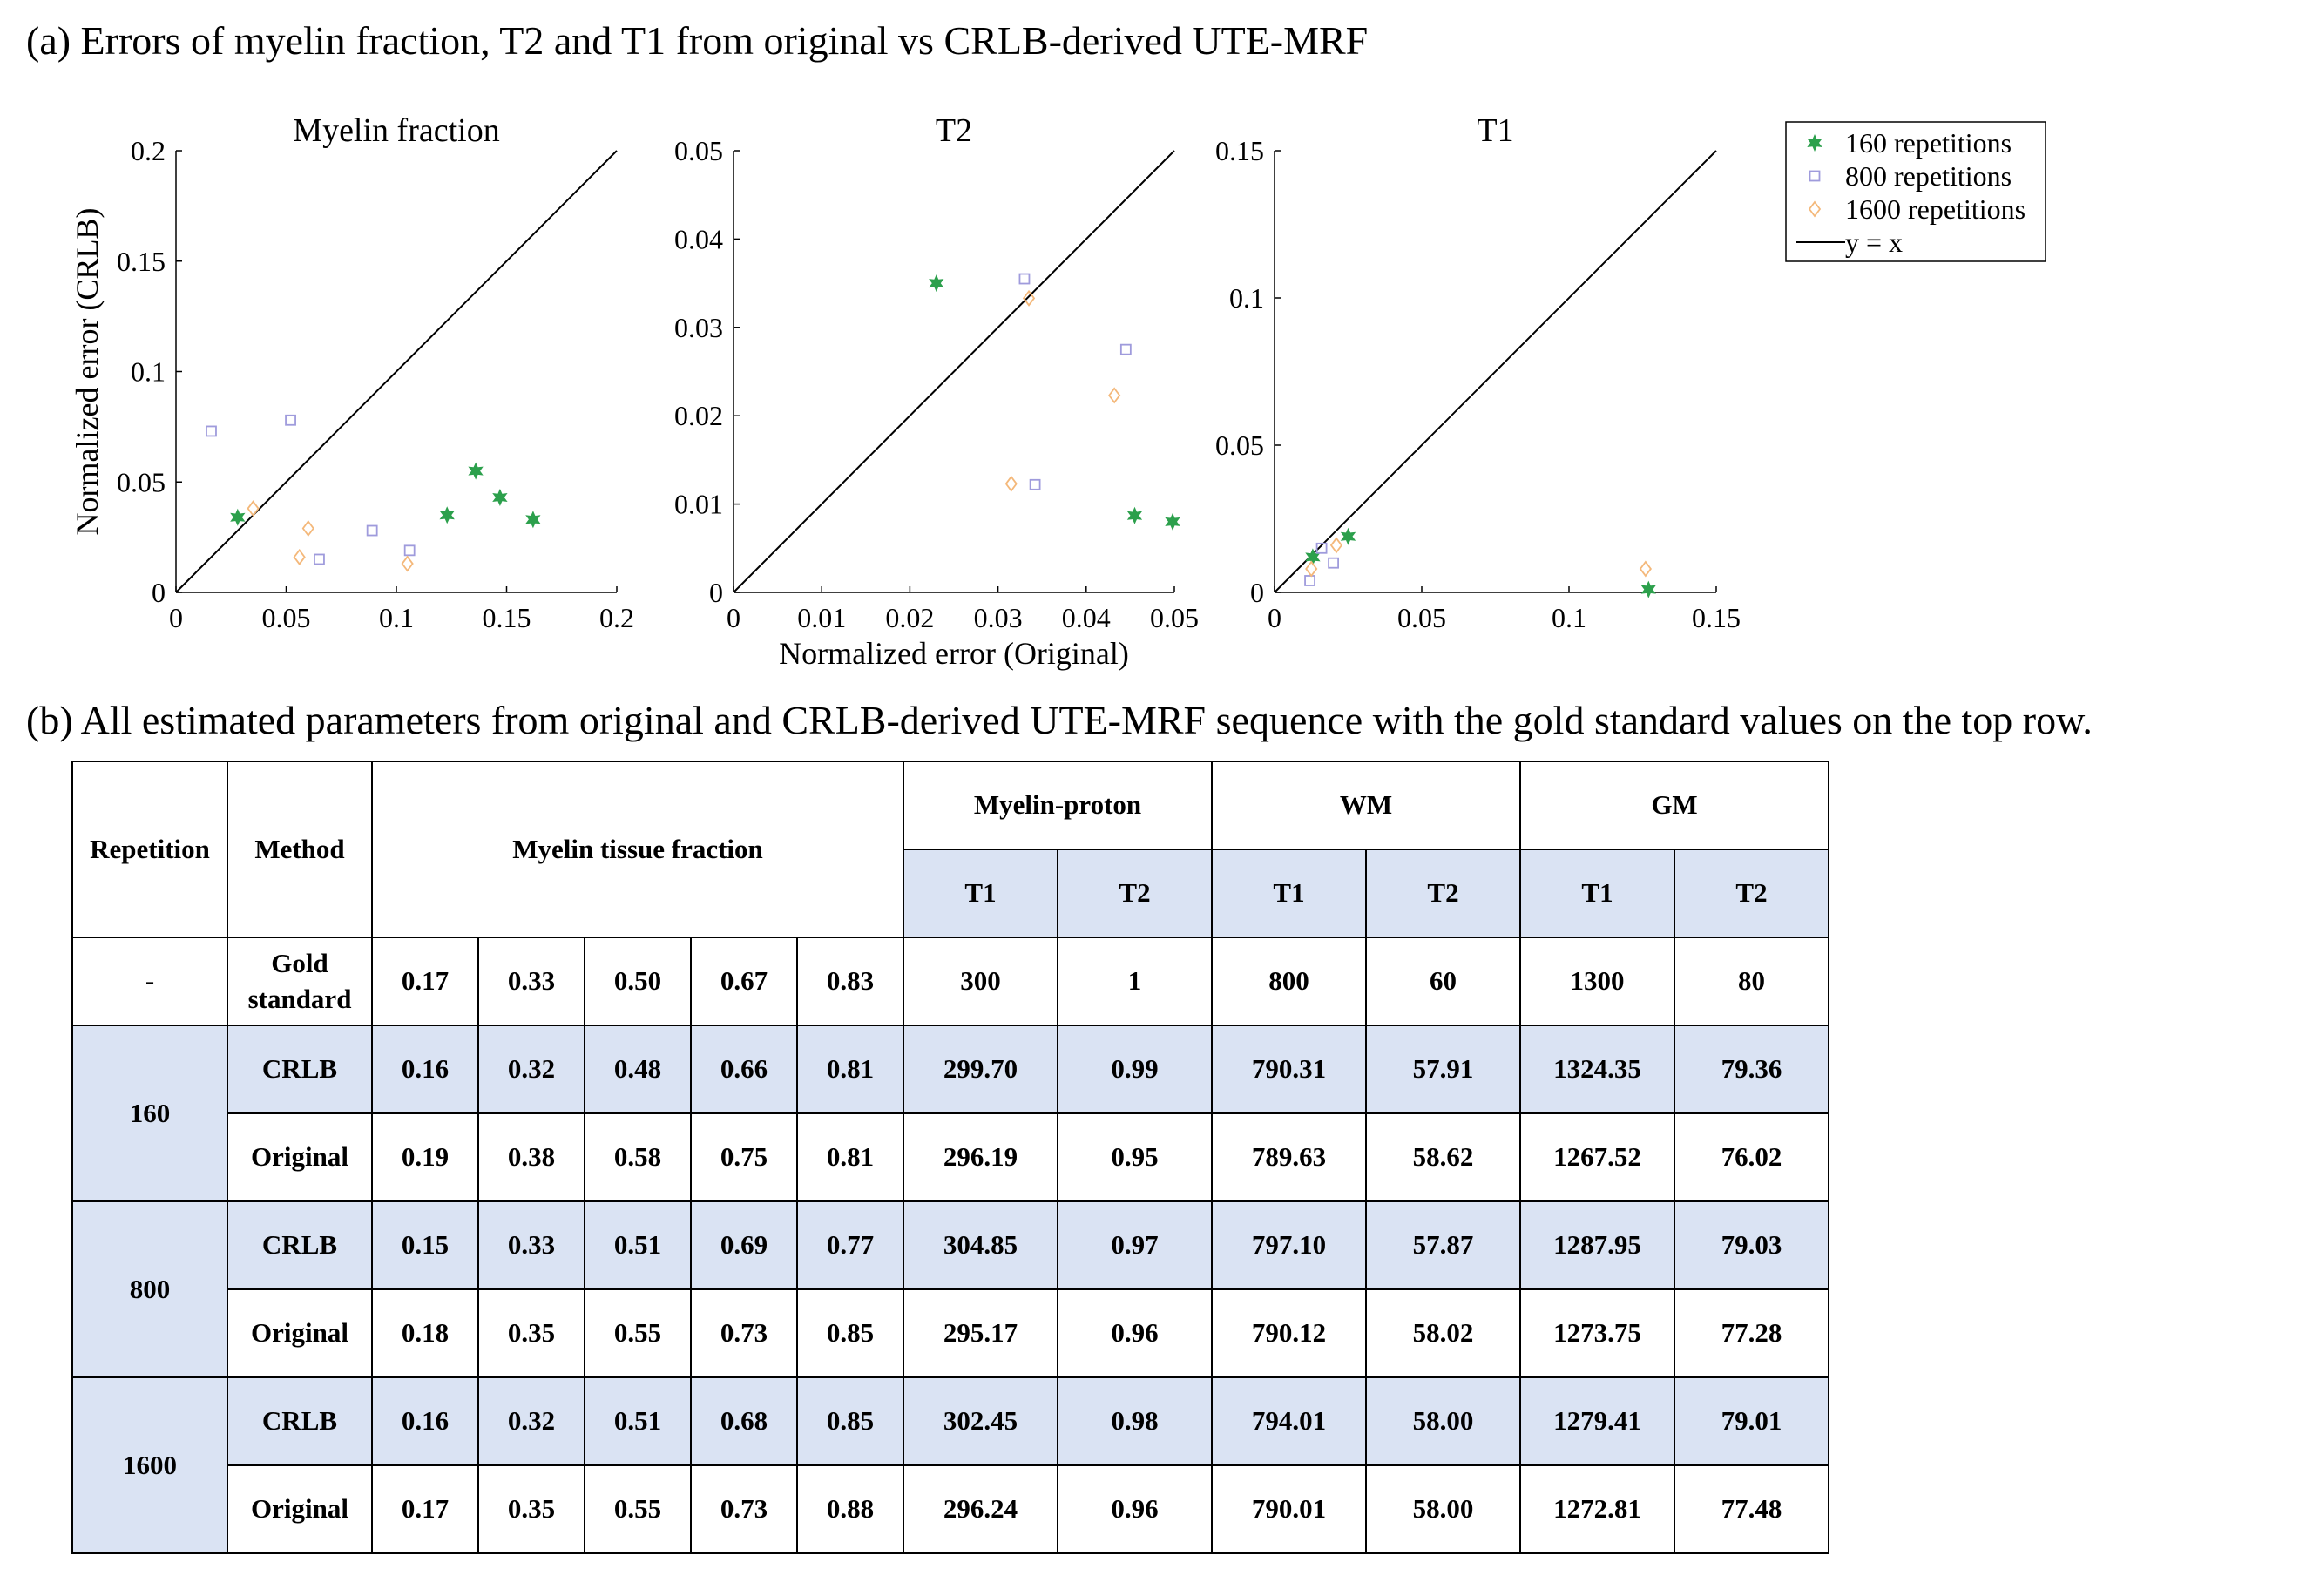  What do you see at coordinates (850, 1069) in the screenshot?
I see `cell-value: 0.81` at bounding box center [850, 1069].